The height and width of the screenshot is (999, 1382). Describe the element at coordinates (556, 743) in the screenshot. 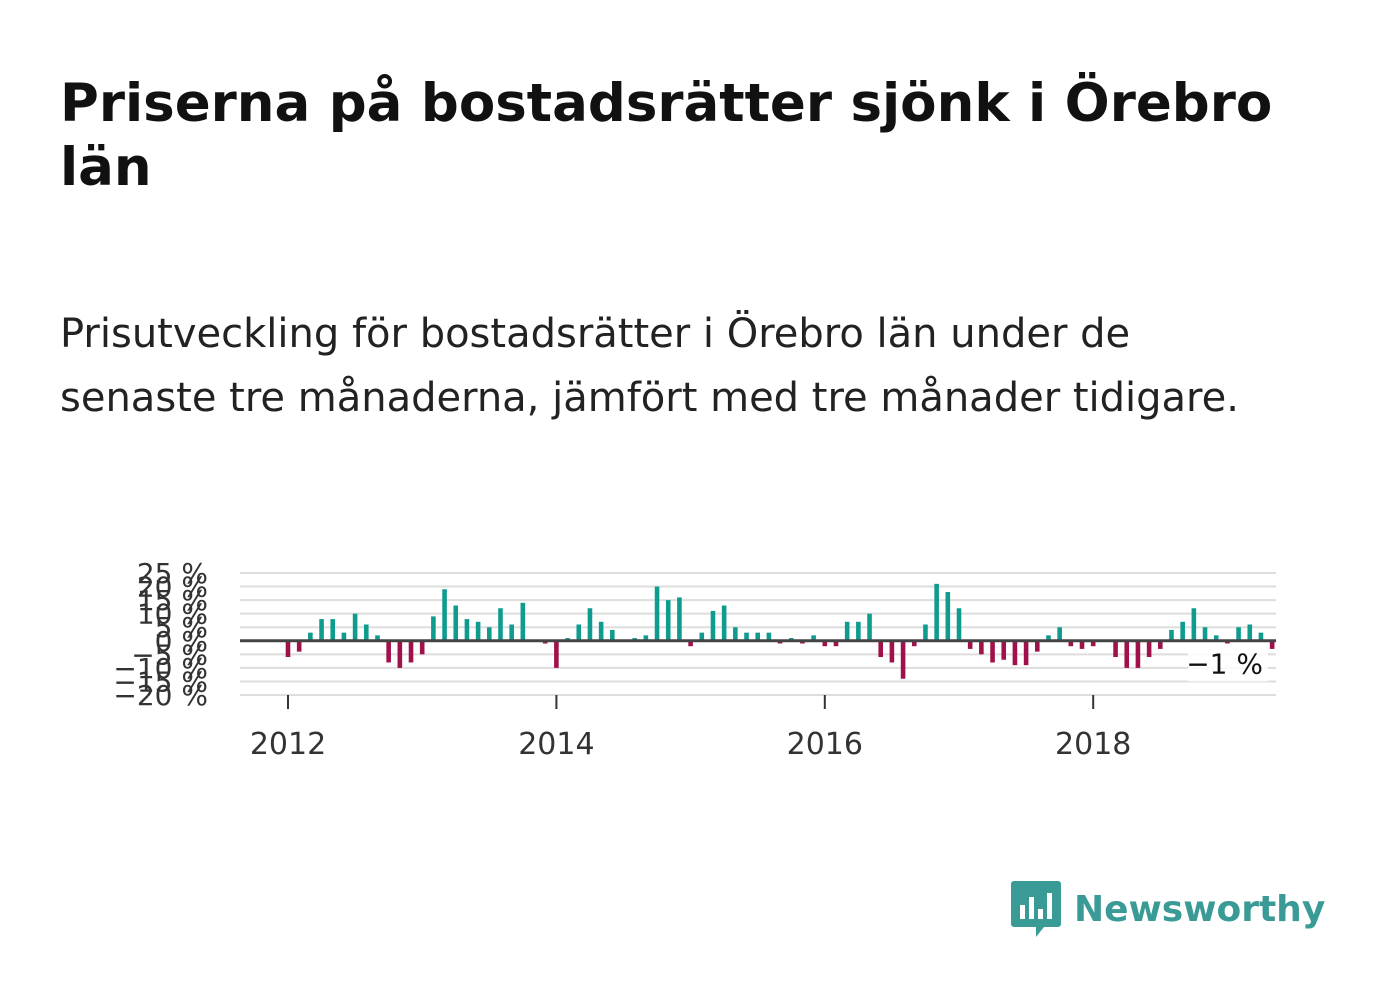

I see `x-tick-label: 2014` at that location.